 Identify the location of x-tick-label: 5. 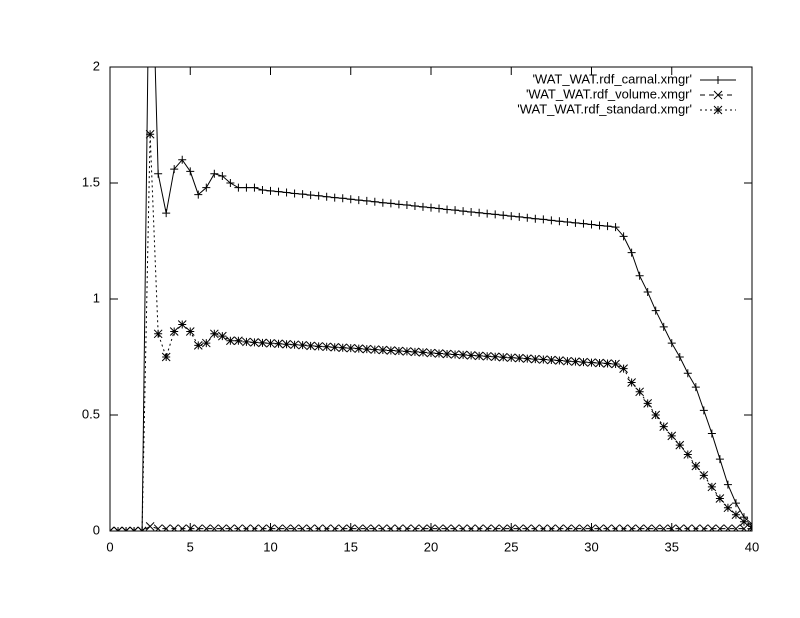
(190, 546).